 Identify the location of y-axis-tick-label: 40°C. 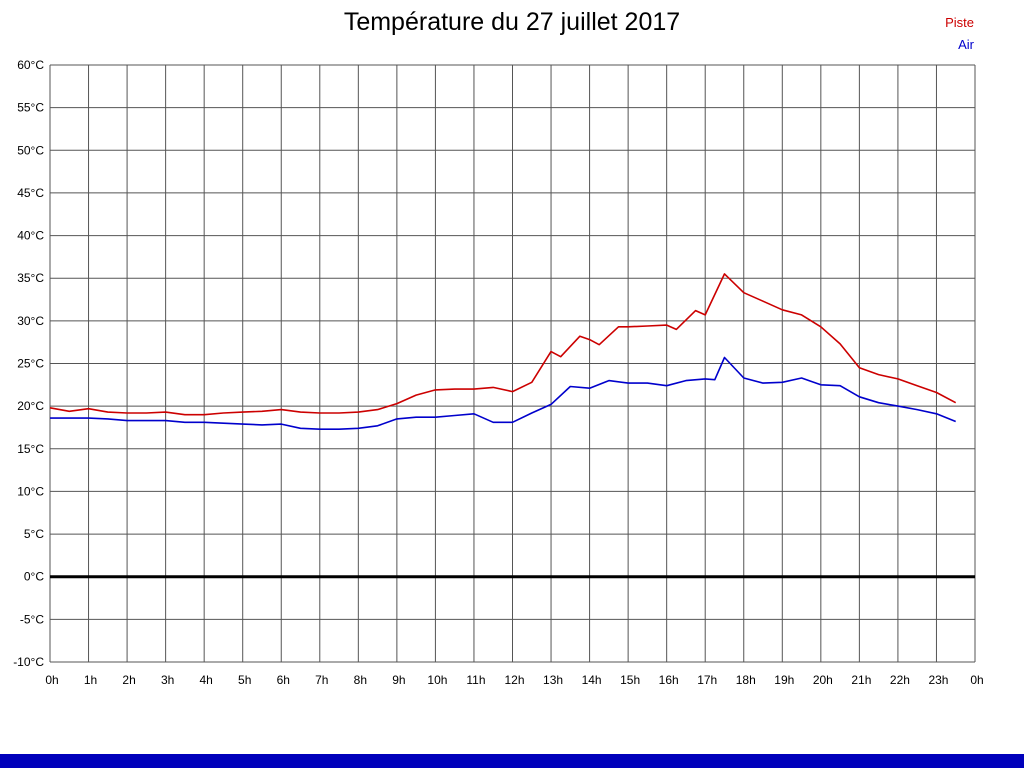
(30, 236).